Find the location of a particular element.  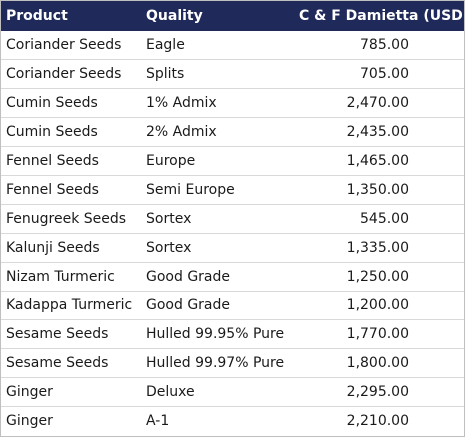

cell-quality: 1% Admix is located at coordinates (217, 103).